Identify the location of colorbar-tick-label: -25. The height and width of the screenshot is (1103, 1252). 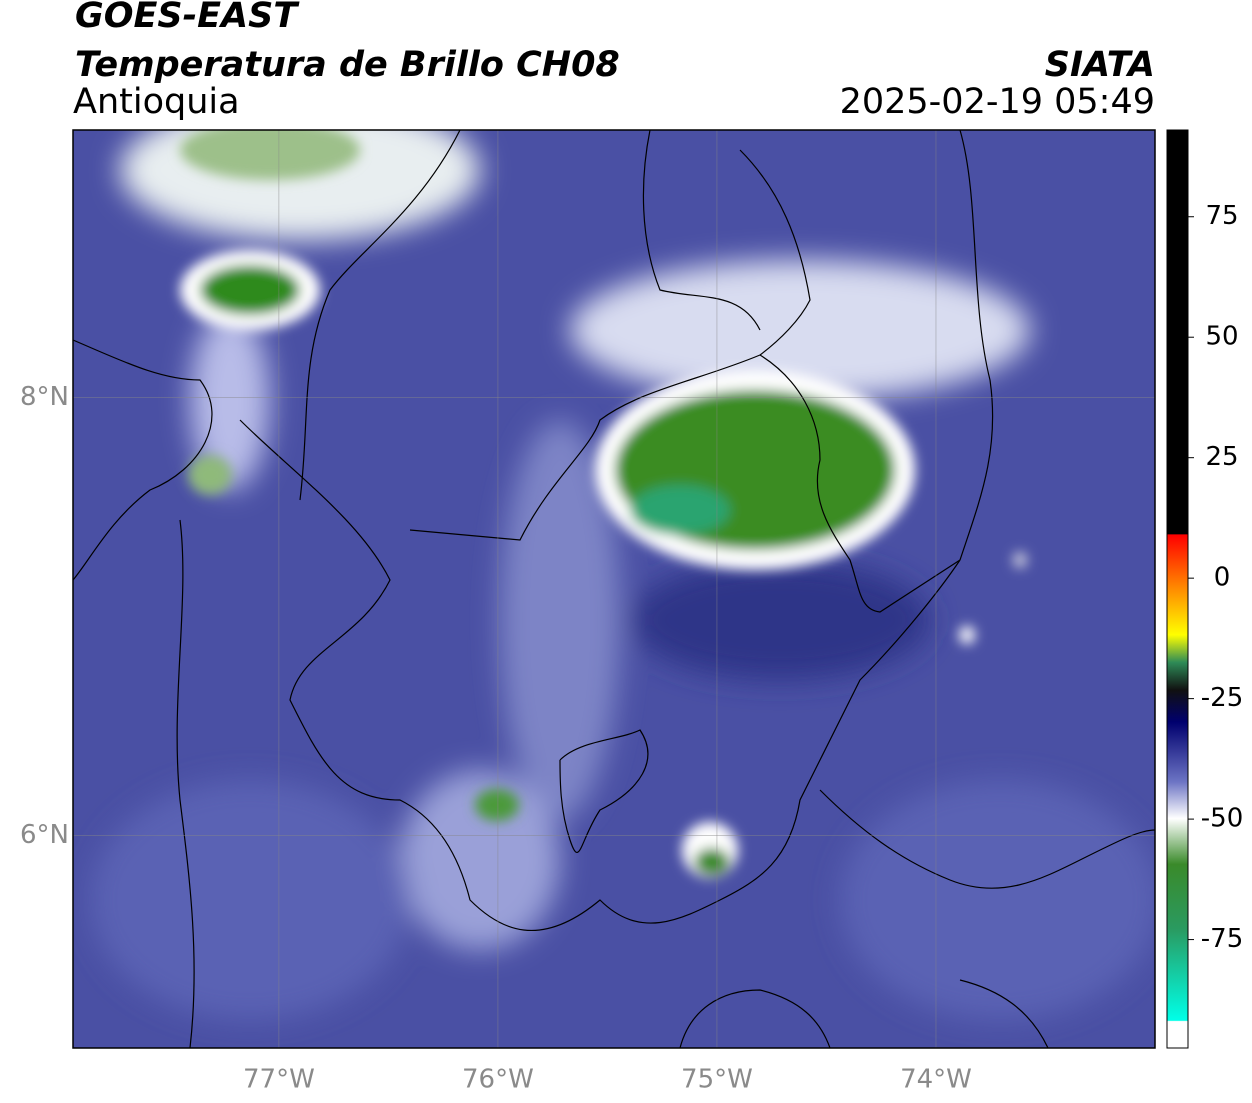
(1222, 698).